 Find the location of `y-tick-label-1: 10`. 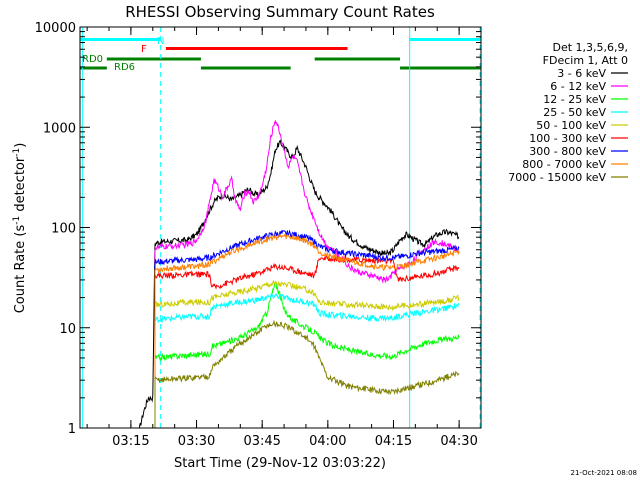

y-tick-label-1: 10 is located at coordinates (67, 329).